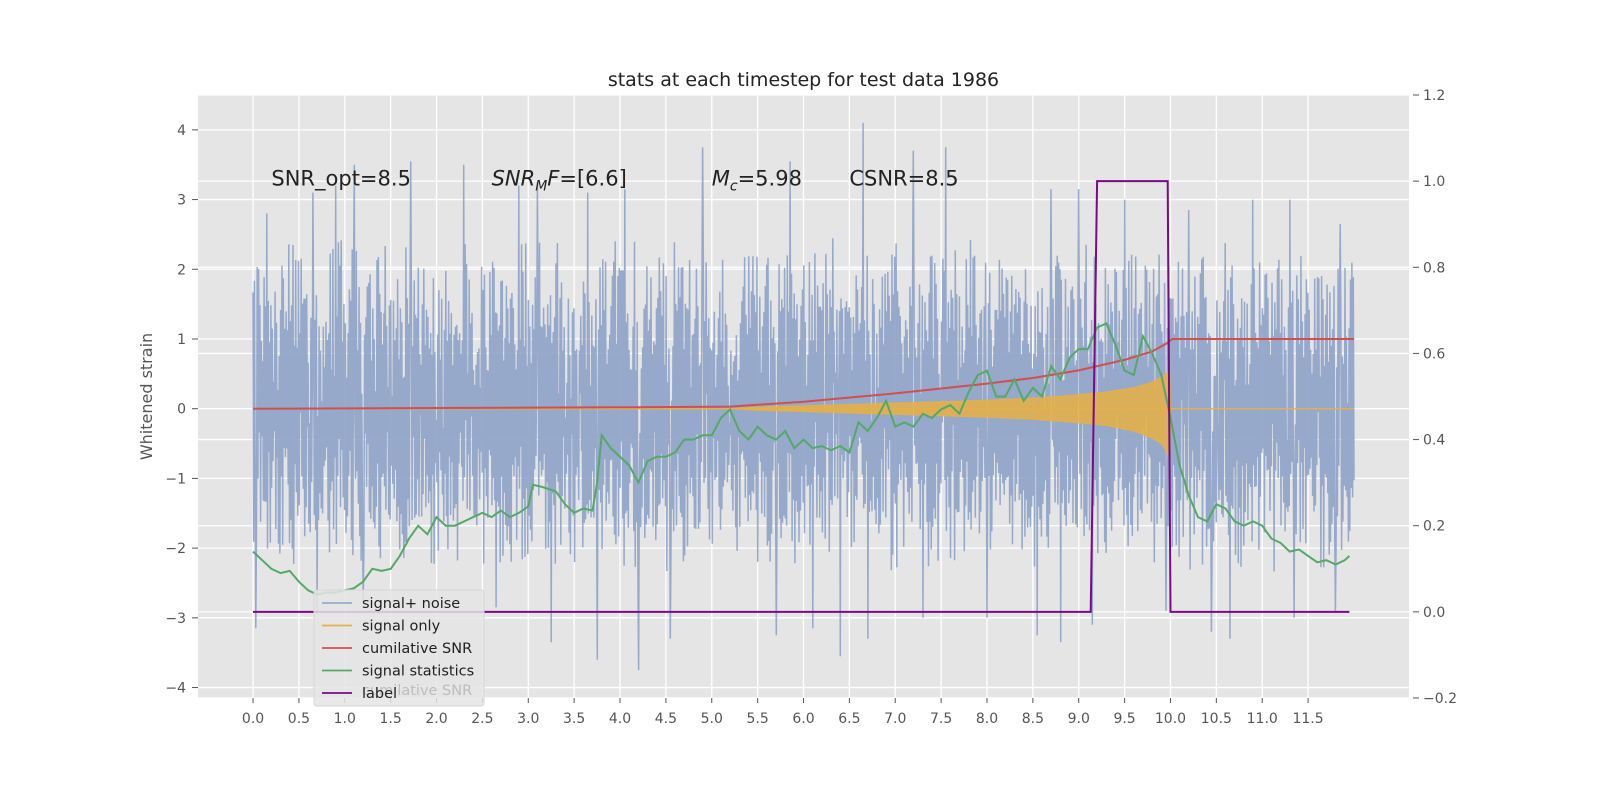 Image resolution: width=1600 pixels, height=800 pixels. I want to click on legend-ghost-text: cumilative SNR, so click(417, 691).